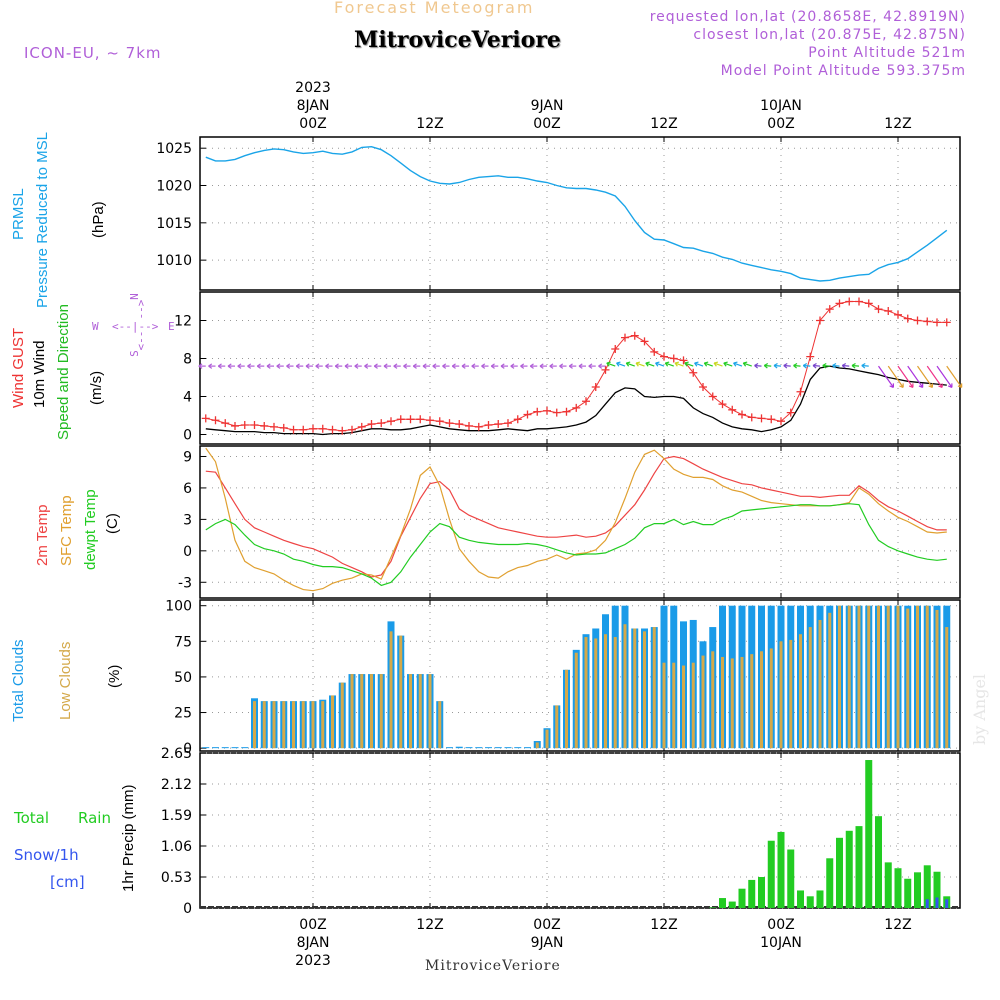  I want to click on y-tick-label: 6, so click(187, 489).